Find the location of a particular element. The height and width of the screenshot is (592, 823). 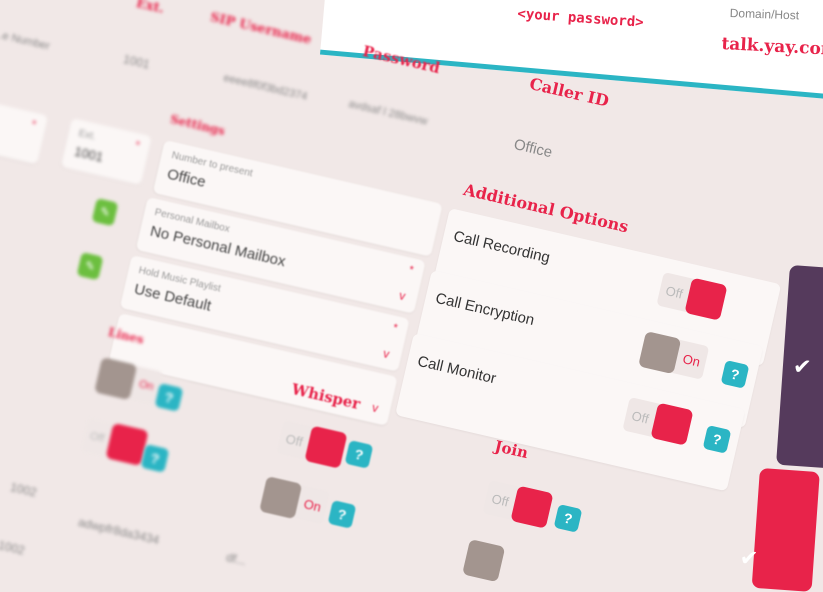

row1-ext: 1001 is located at coordinates (136, 62).